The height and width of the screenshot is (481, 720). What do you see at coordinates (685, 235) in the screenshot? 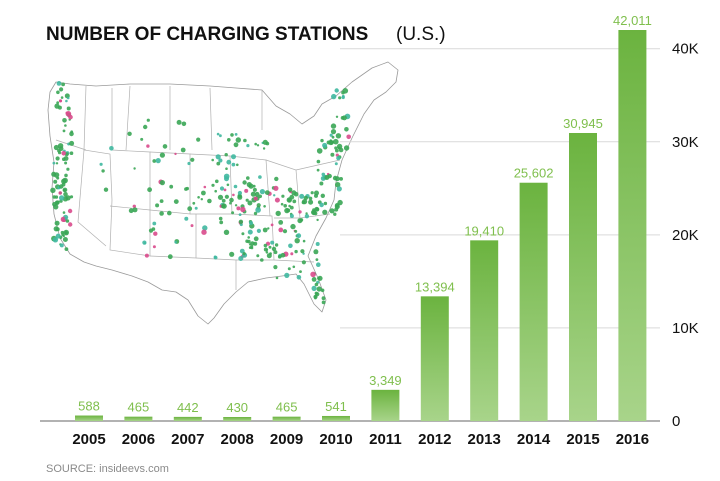
I see `y-tick-label: 20K` at bounding box center [685, 235].